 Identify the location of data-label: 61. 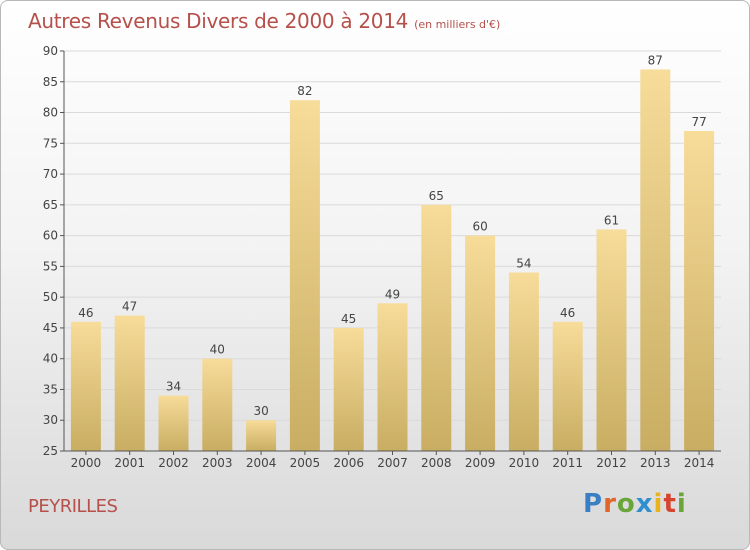
(611, 220).